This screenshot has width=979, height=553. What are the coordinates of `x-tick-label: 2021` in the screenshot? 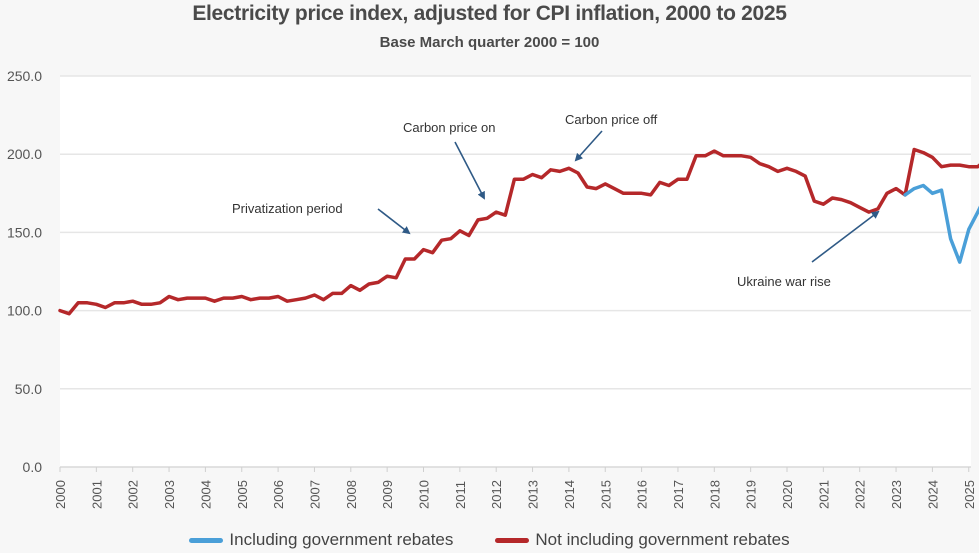 It's located at (823, 494).